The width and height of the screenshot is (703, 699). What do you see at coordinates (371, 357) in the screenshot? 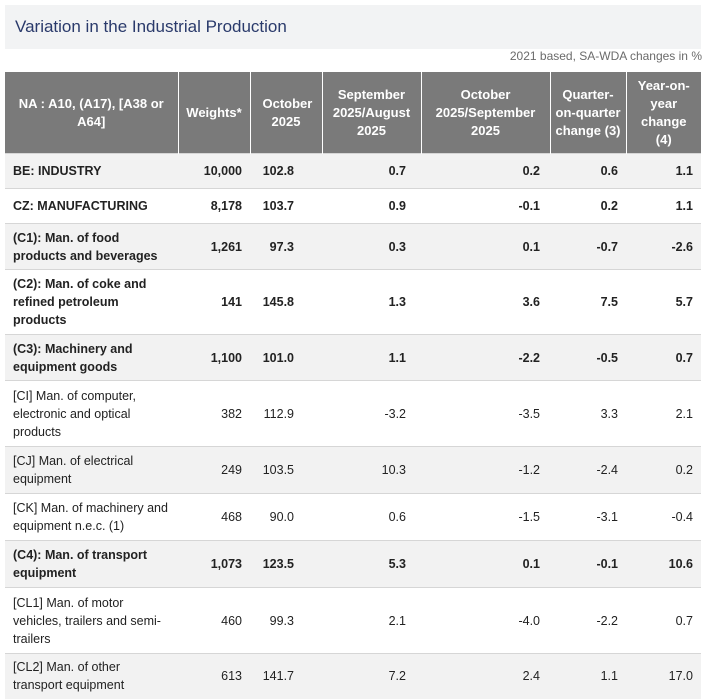
I see `row-sep-aug: 1.1` at bounding box center [371, 357].